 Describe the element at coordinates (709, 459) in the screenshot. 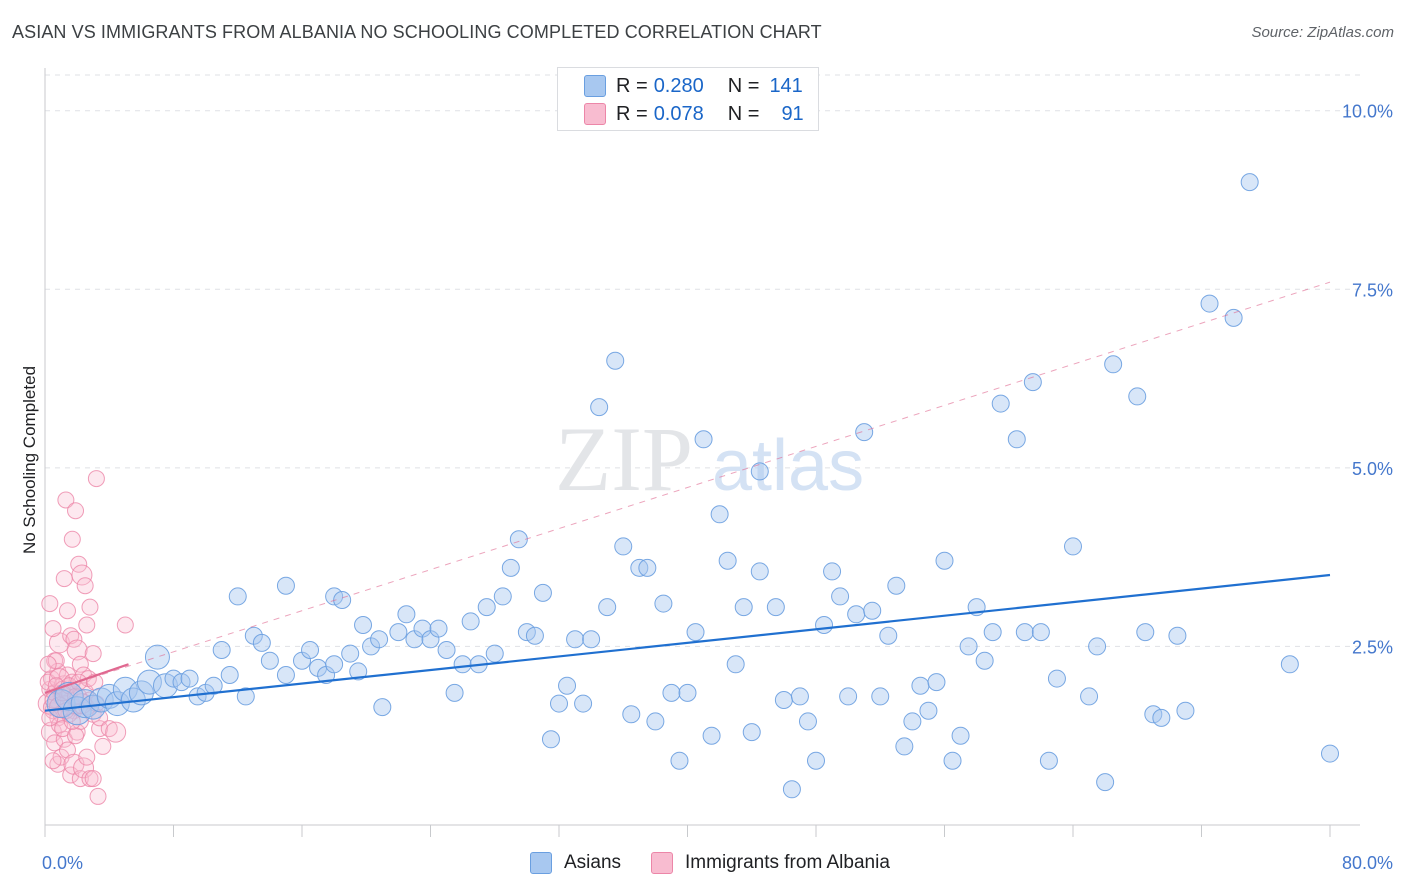

I see `watermark: ZIP atlas` at that location.